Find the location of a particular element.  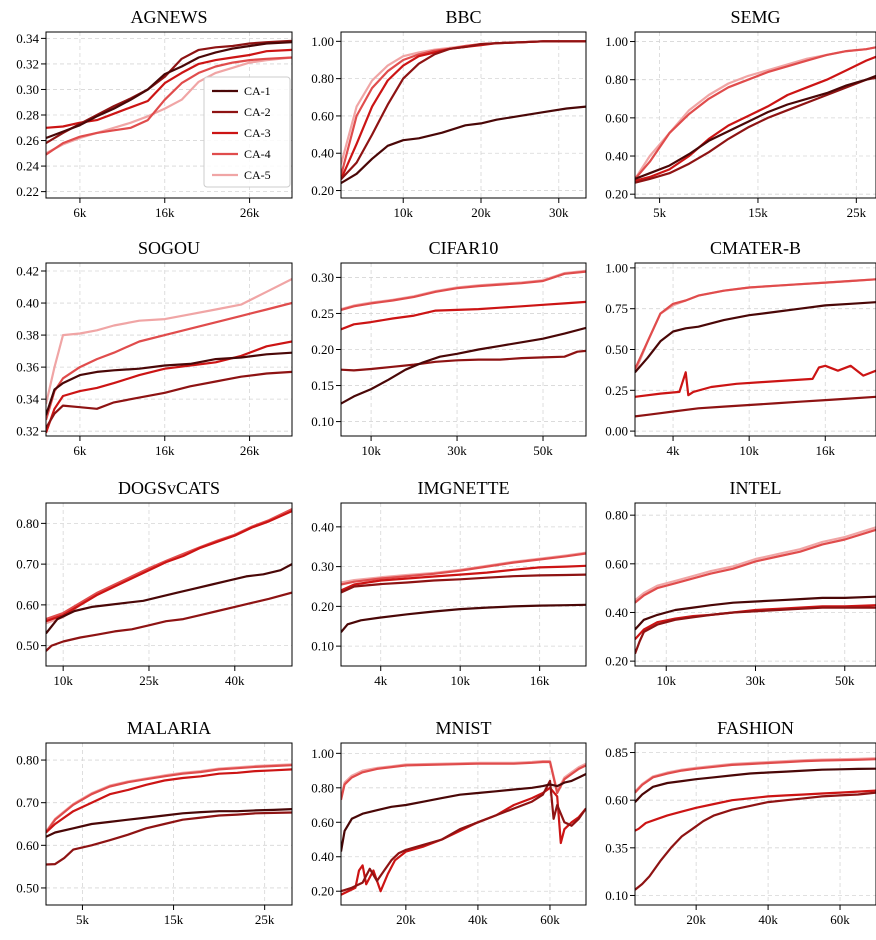

chart-mnist-panel: 20k 40k 60k 0.20 0.40 0.60 0.80 1.00 MNIST is located at coordinates (449, 822).